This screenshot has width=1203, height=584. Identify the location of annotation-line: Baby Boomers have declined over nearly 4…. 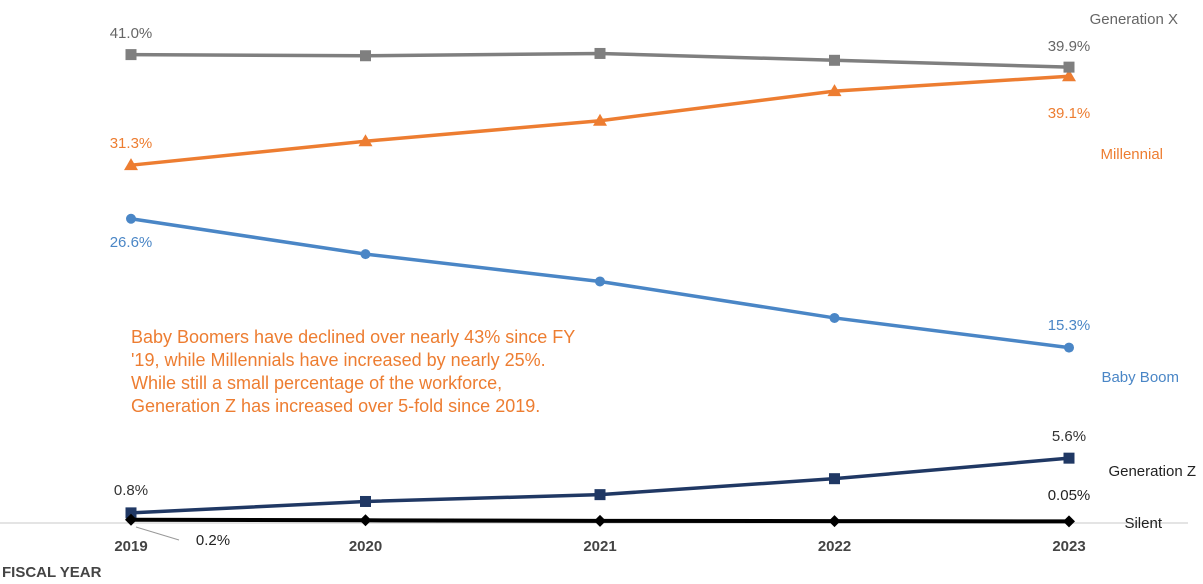
(353, 337).